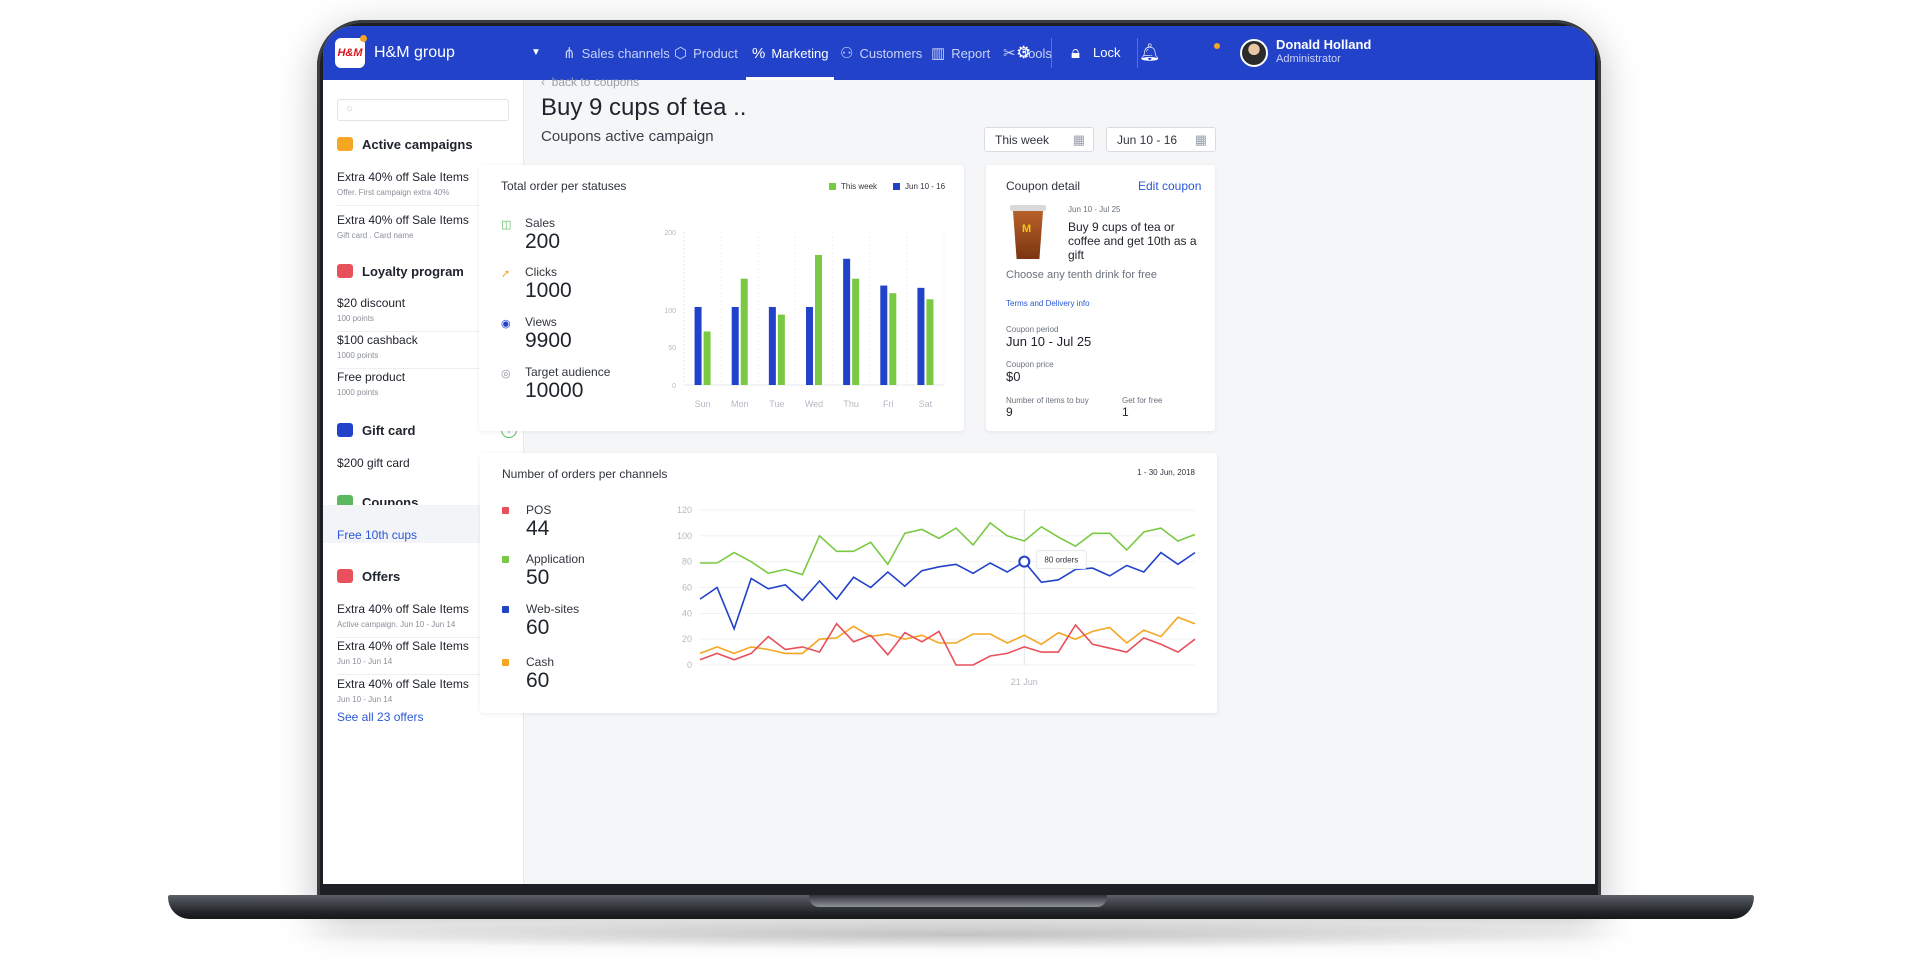 The image size is (1914, 969). What do you see at coordinates (926, 404) in the screenshot?
I see `x-tick-label: Sat` at bounding box center [926, 404].